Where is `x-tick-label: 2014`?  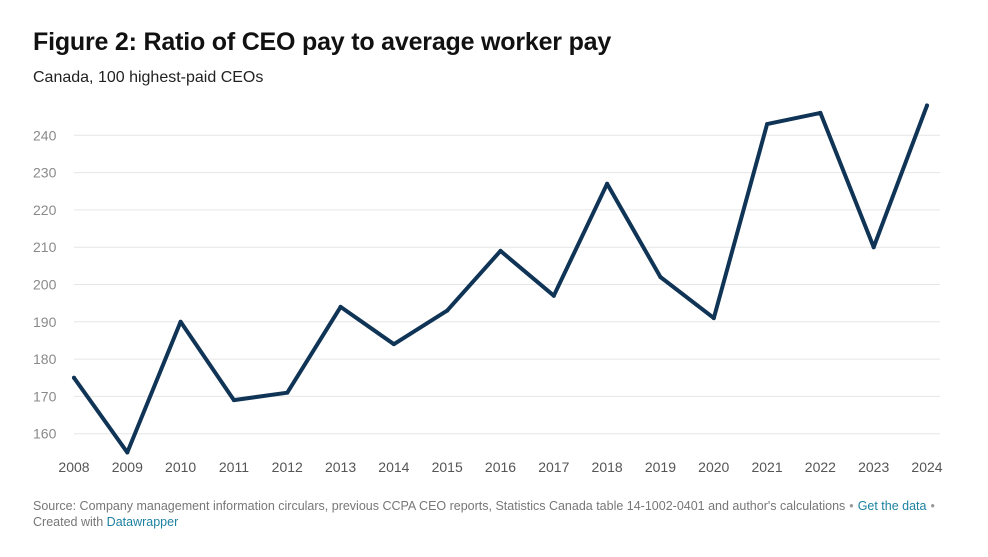 x-tick-label: 2014 is located at coordinates (393, 467).